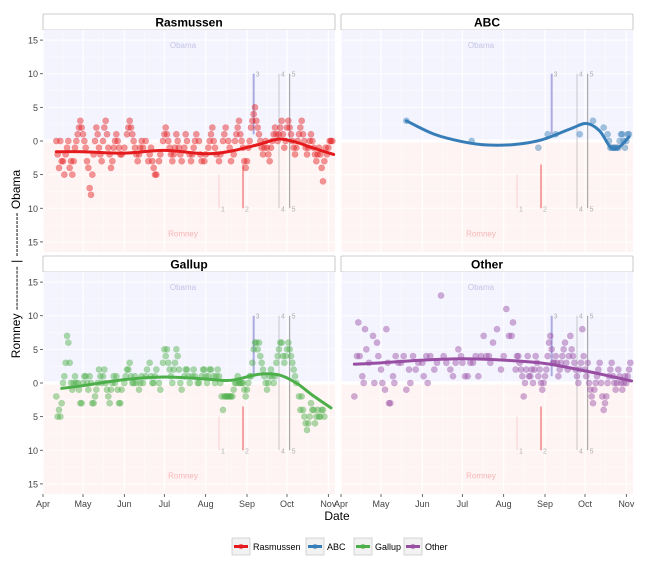  Describe the element at coordinates (33, 283) in the screenshot. I see `y-tick-label: 15` at that location.